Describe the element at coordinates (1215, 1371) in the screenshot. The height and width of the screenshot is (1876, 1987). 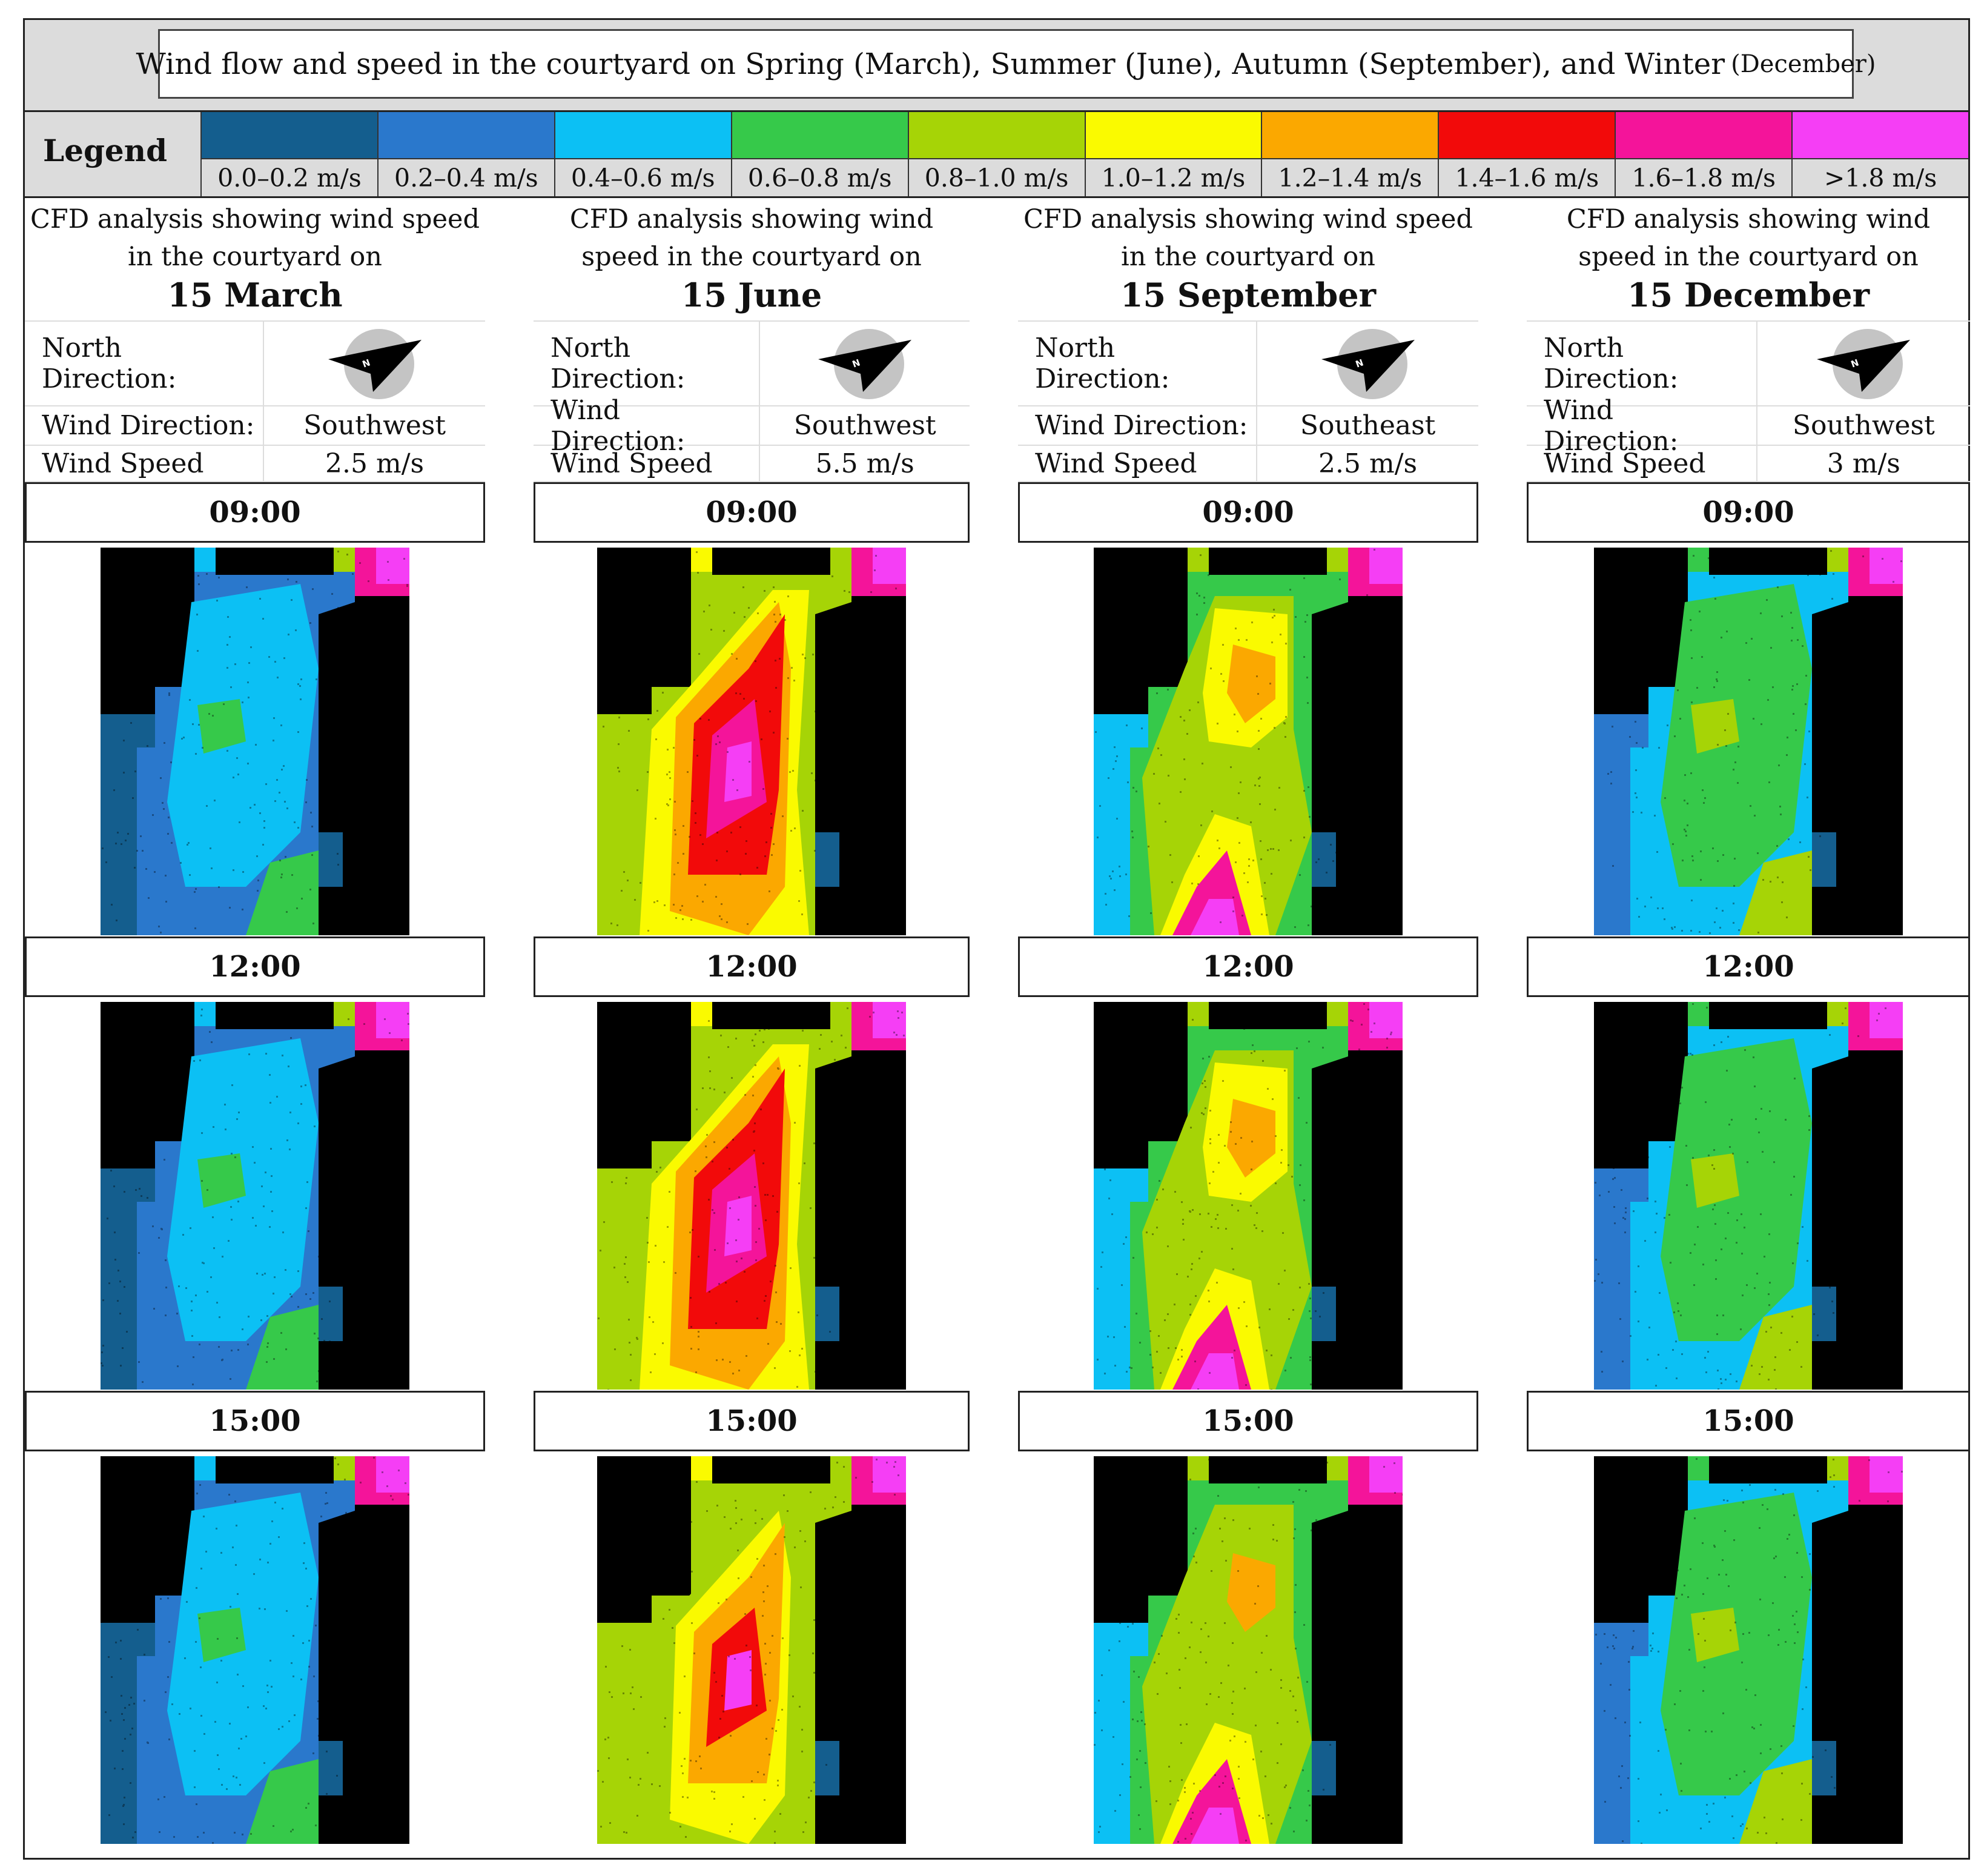
I see `lower-max-zone` at that location.